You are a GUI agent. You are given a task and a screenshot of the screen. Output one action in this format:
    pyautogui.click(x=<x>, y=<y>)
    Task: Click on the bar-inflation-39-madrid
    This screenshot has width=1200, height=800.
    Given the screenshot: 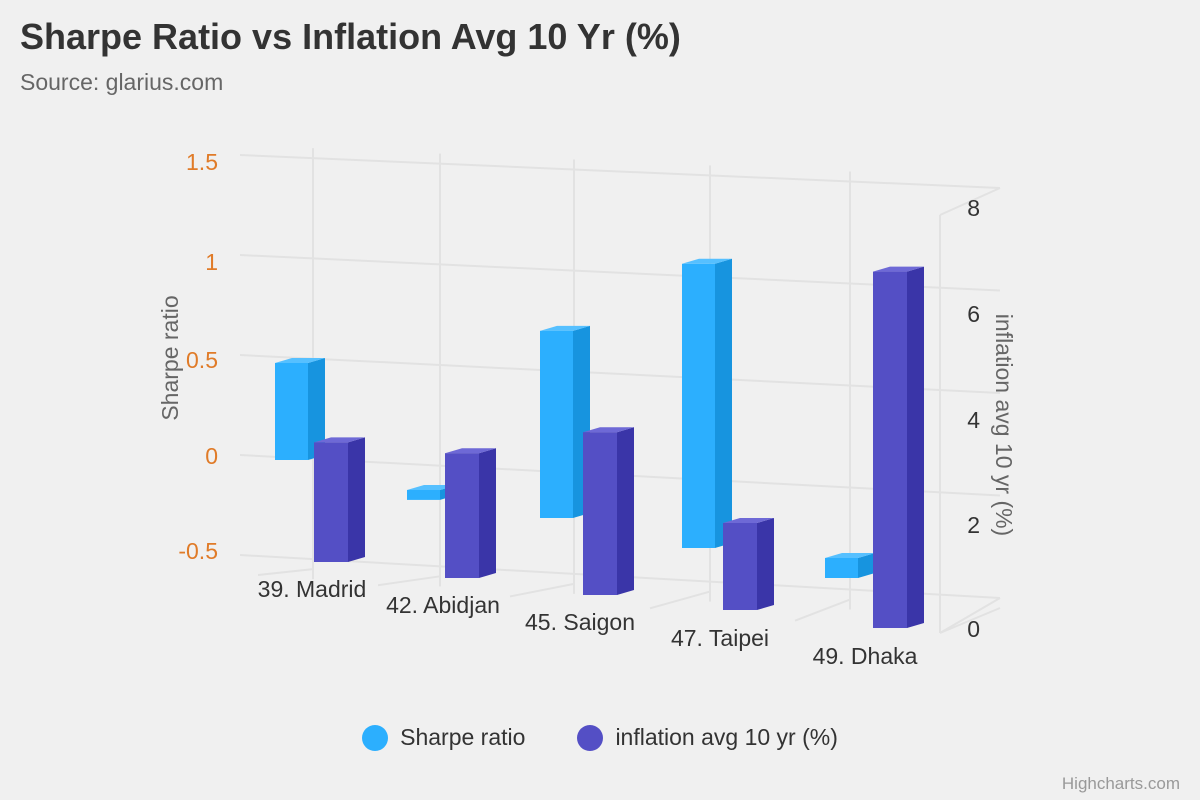 What is the action you would take?
    pyautogui.click(x=339, y=499)
    